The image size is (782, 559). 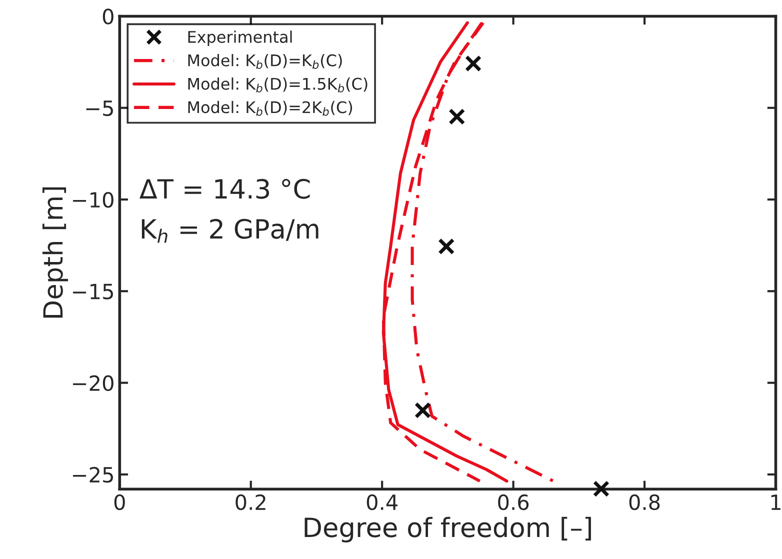 What do you see at coordinates (251, 502) in the screenshot?
I see `x-tick-label: 0.2` at bounding box center [251, 502].